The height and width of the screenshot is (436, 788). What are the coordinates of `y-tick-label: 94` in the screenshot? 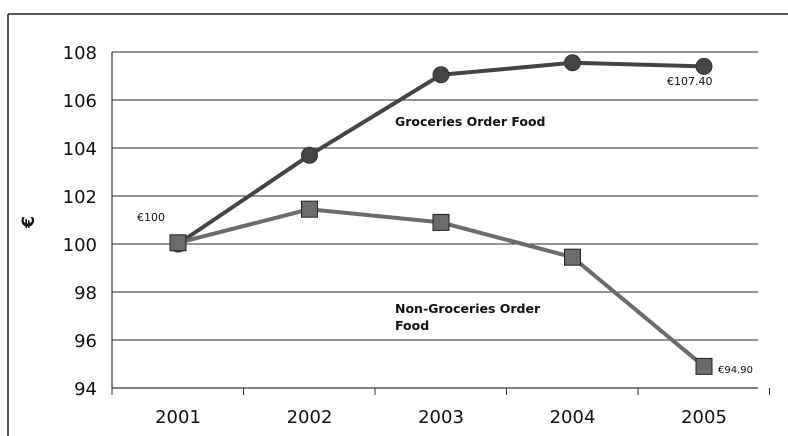 It's located at (85, 389).